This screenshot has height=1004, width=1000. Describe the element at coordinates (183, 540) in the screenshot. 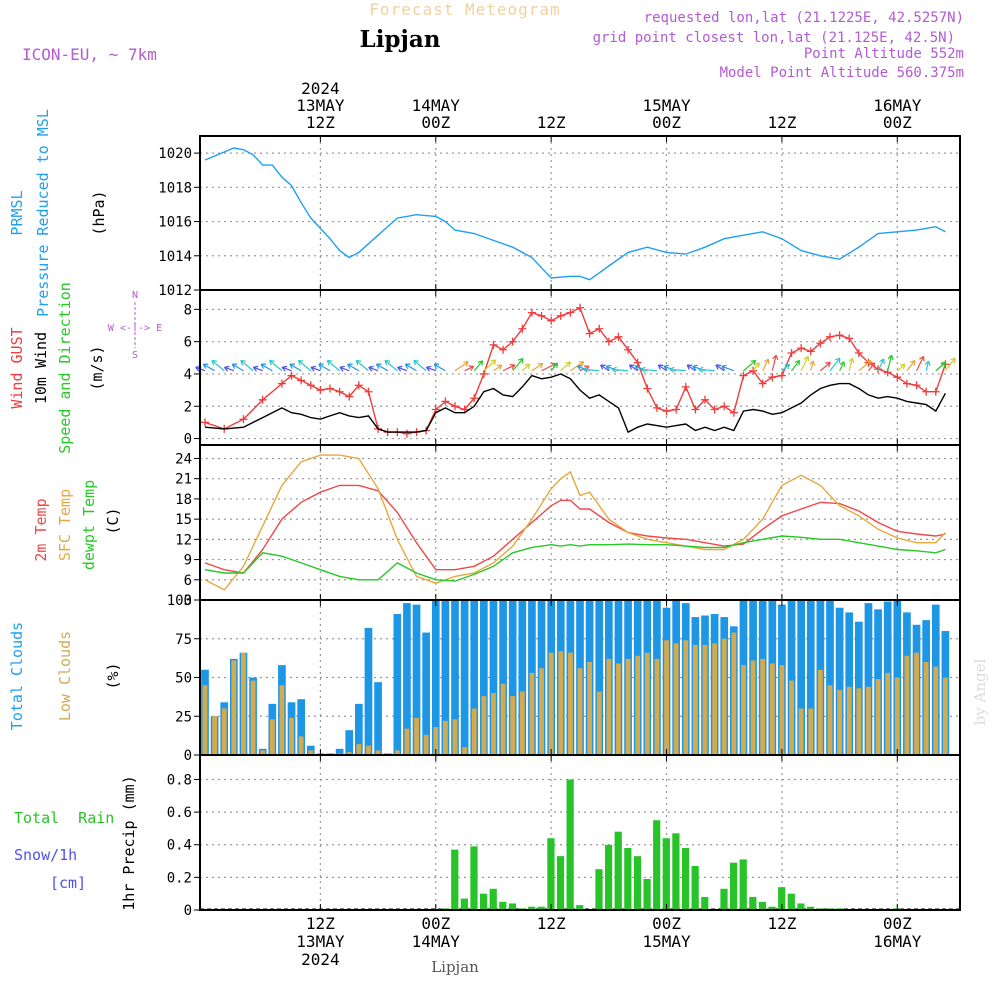

I see `ytick-label: 12` at that location.